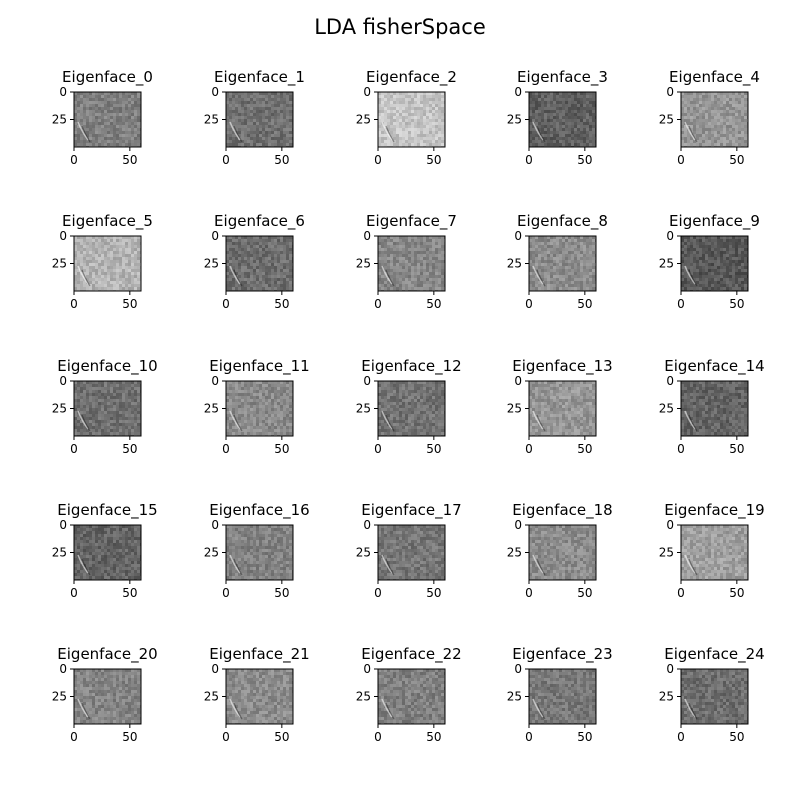  What do you see at coordinates (400, 27) in the screenshot?
I see `figure-title: LDA fisherSpace` at bounding box center [400, 27].